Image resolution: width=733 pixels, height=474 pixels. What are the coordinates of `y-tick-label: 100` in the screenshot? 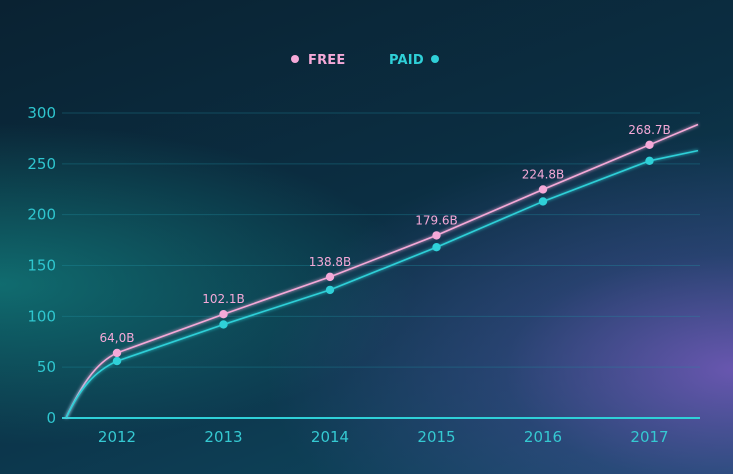 It's located at (41, 316).